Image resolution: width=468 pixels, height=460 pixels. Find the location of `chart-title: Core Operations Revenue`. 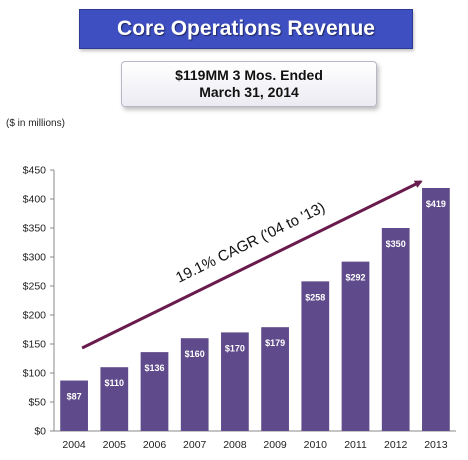

chart-title: Core Operations Revenue is located at coordinates (246, 29).